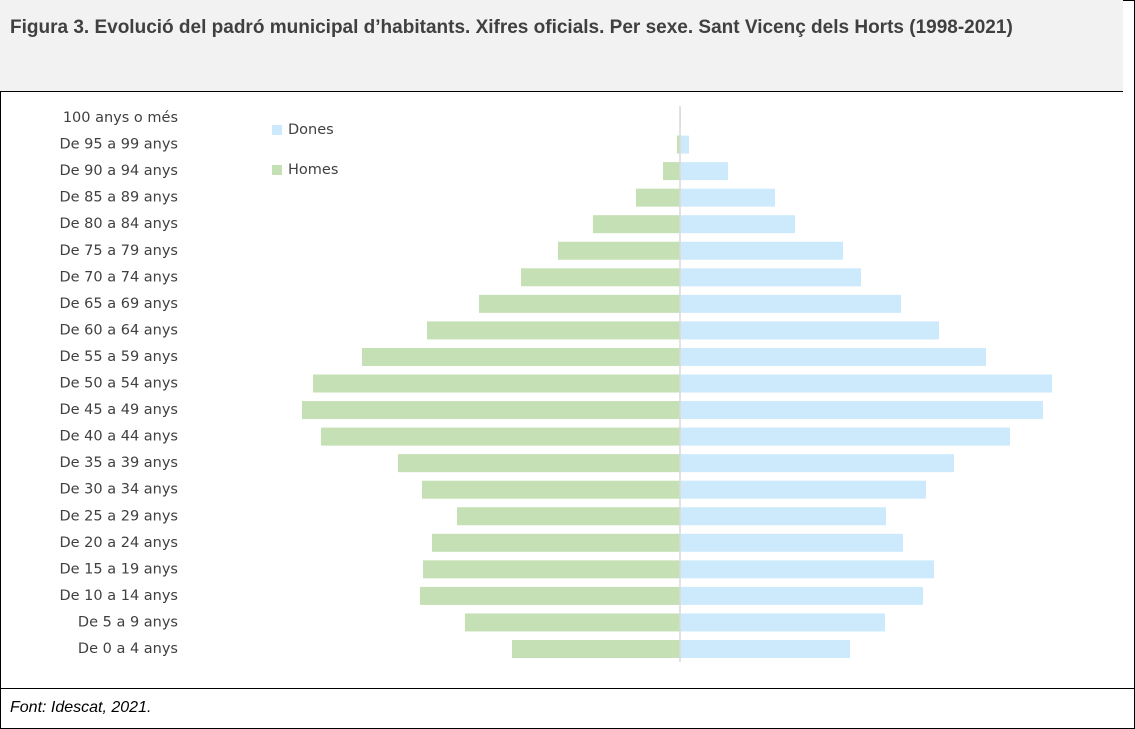 This screenshot has height=729, width=1135. Describe the element at coordinates (118, 198) in the screenshot. I see `category-label: De 85 a 89 anys` at that location.